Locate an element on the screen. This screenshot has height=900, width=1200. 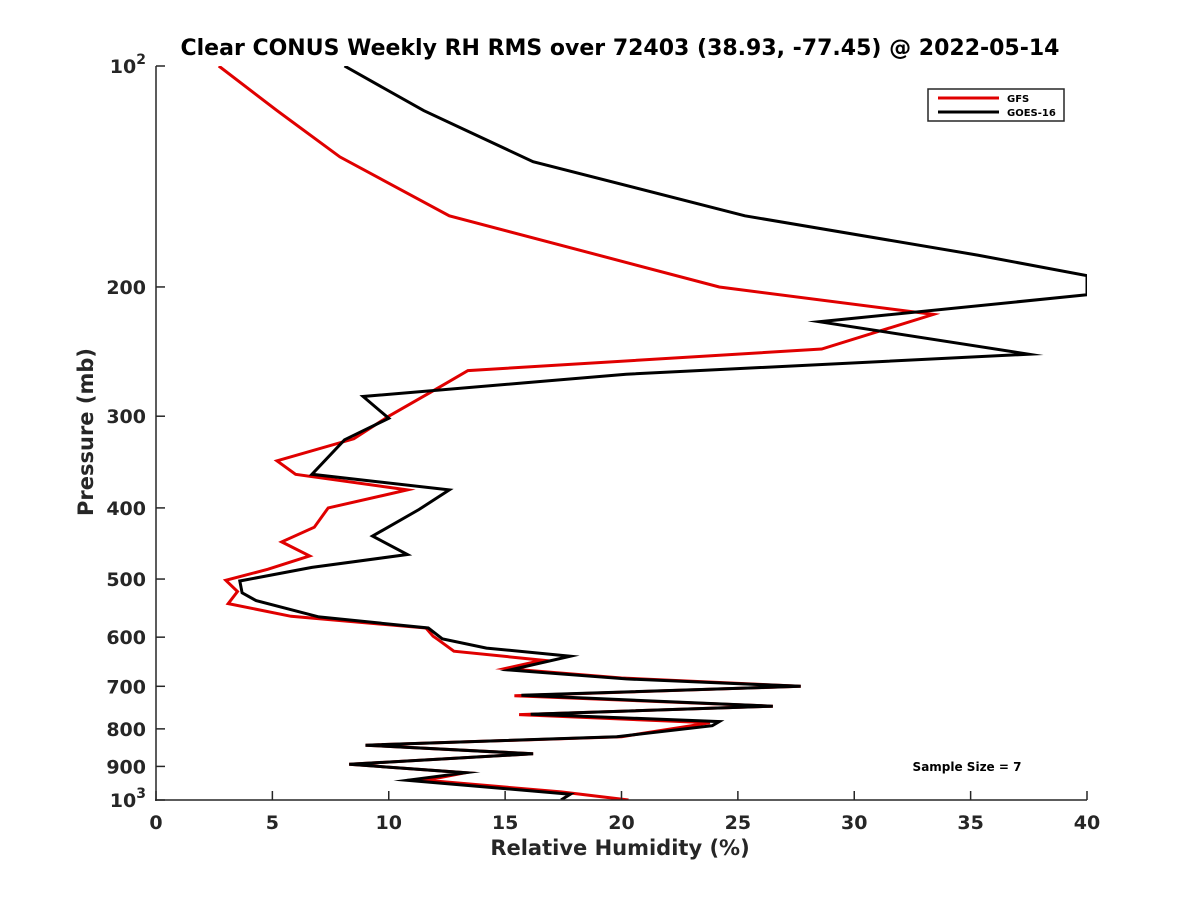
y-tick-label: 700 is located at coordinates (126, 687).